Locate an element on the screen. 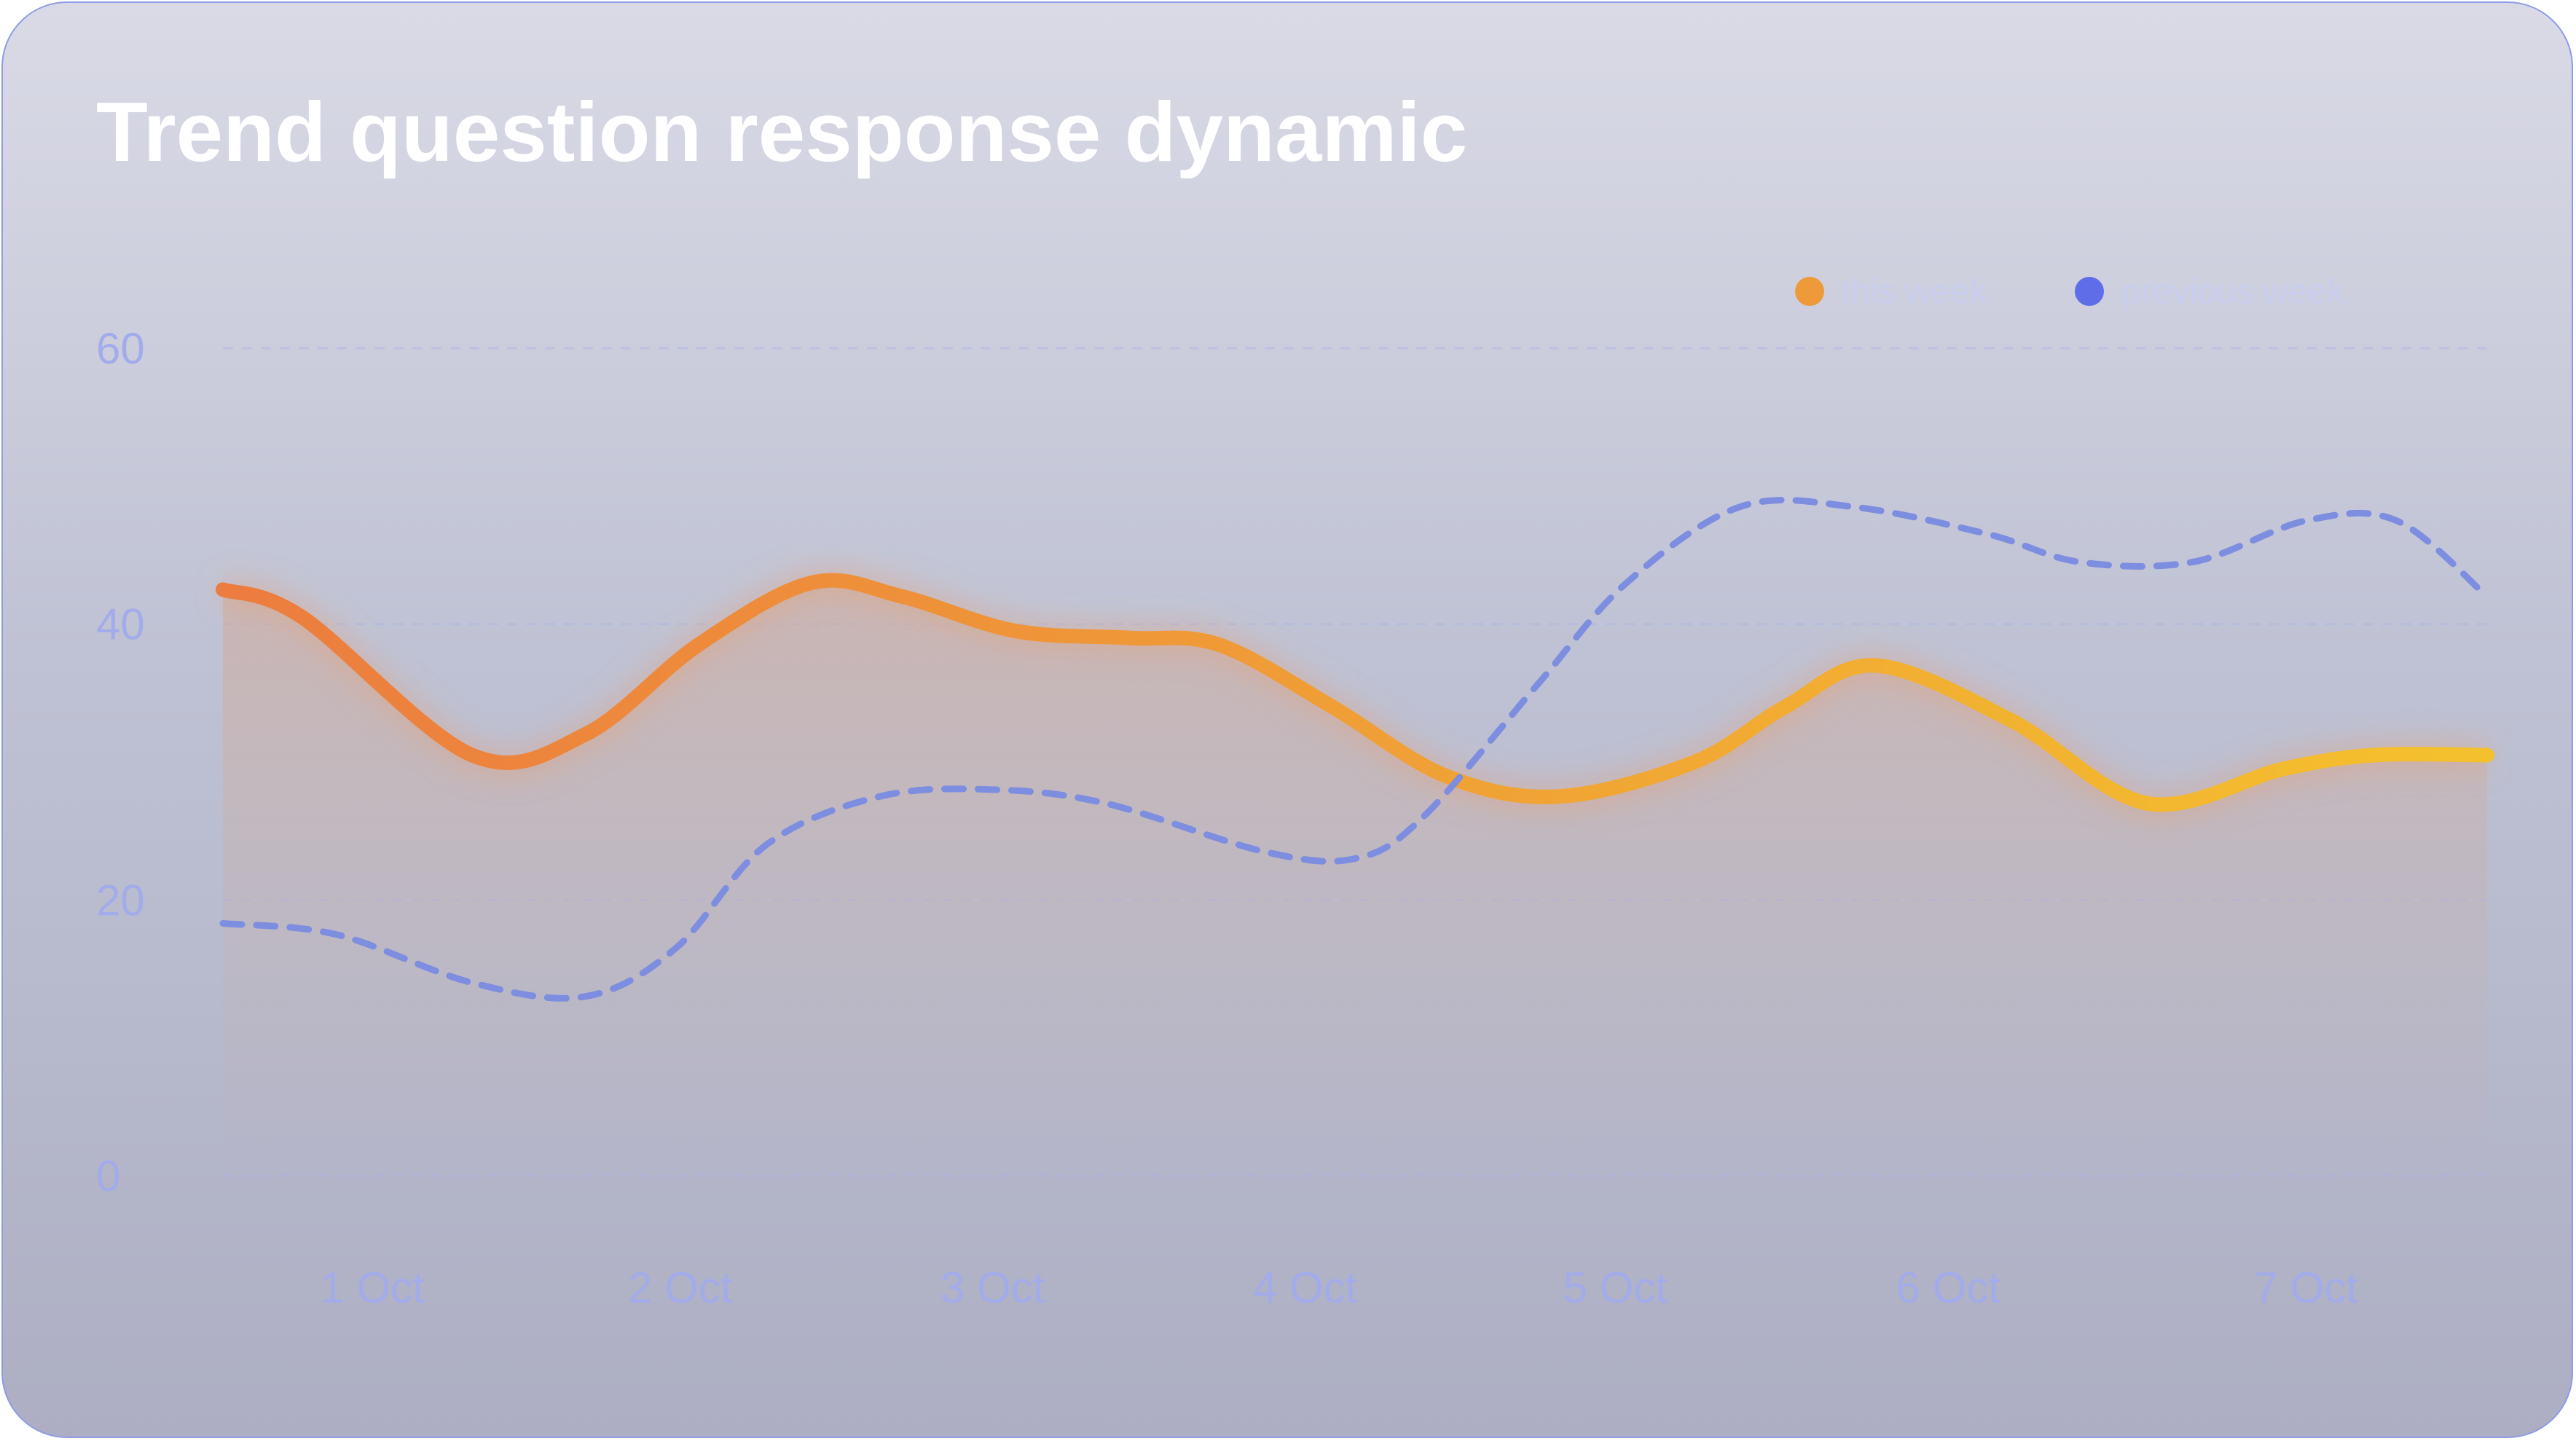 This screenshot has height=1441, width=2576. x-tick-label-1: 1 Oct is located at coordinates (372, 1287).